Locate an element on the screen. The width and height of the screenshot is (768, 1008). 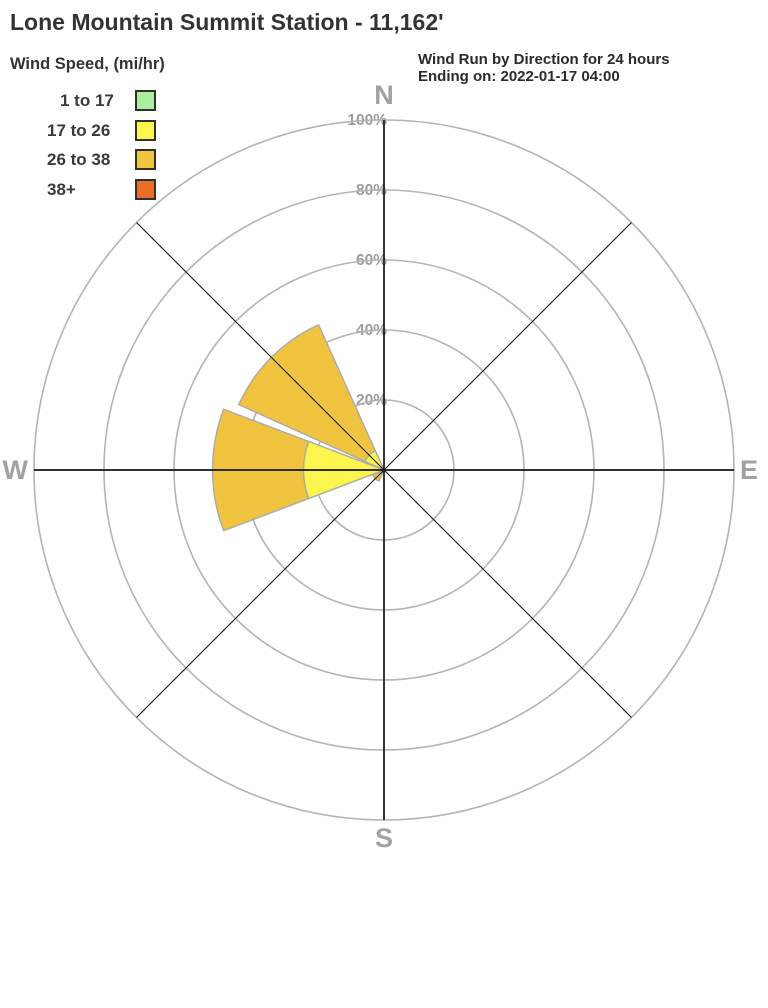
legend-swatch-orange is located at coordinates (145, 189).